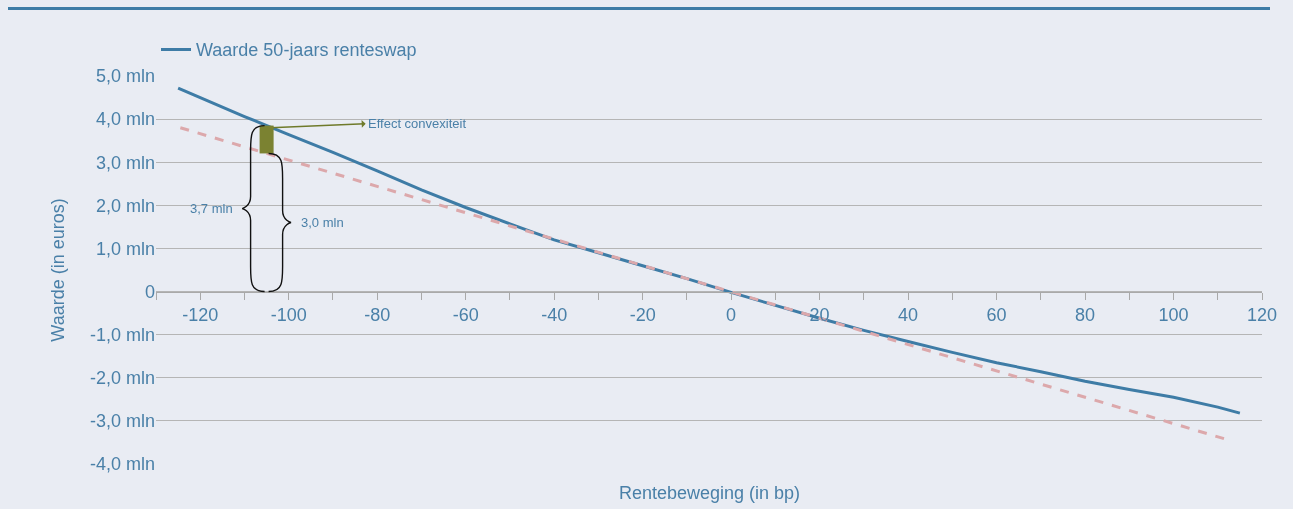 Image resolution: width=1293 pixels, height=509 pixels. What do you see at coordinates (1262, 315) in the screenshot?
I see `x-tick-label: 120` at bounding box center [1262, 315].